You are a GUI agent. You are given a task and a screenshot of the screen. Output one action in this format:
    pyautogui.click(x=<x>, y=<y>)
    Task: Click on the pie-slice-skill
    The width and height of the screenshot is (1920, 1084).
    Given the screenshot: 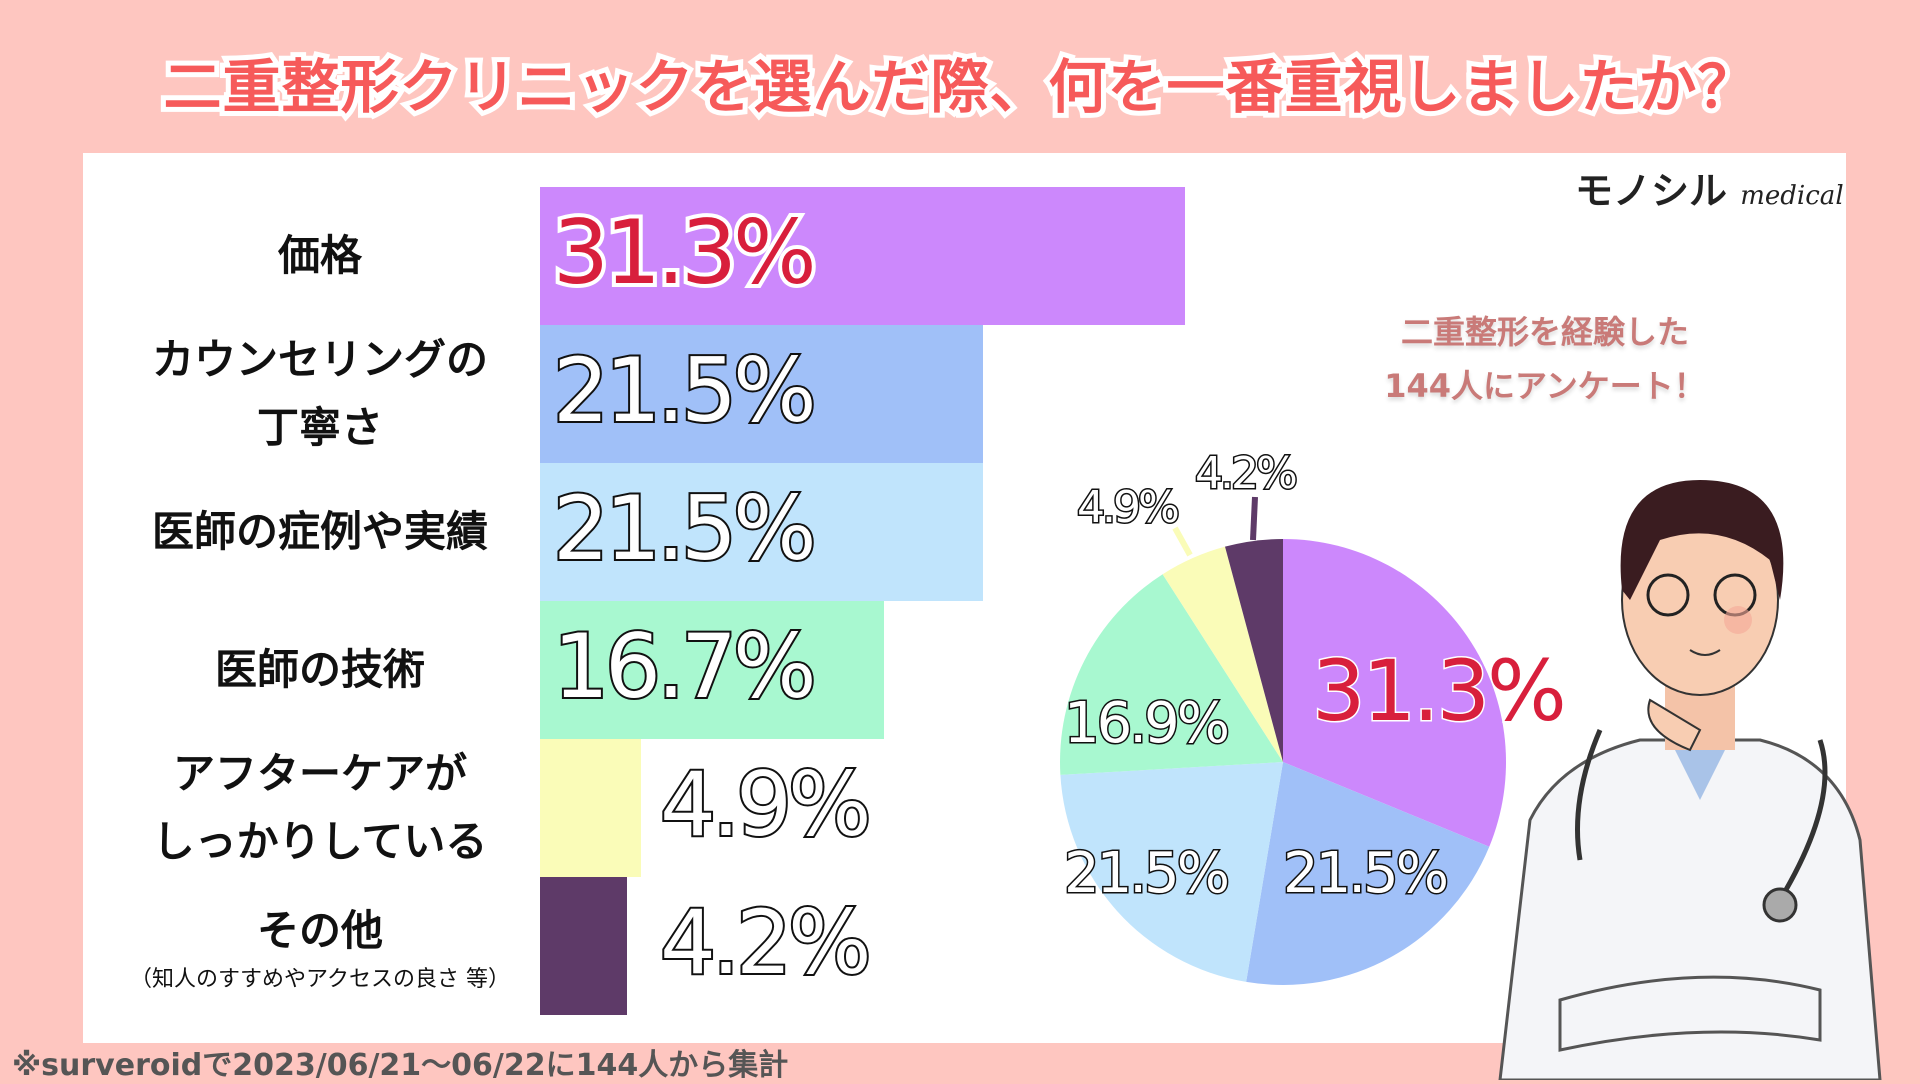 What is the action you would take?
    pyautogui.click(x=1171, y=674)
    